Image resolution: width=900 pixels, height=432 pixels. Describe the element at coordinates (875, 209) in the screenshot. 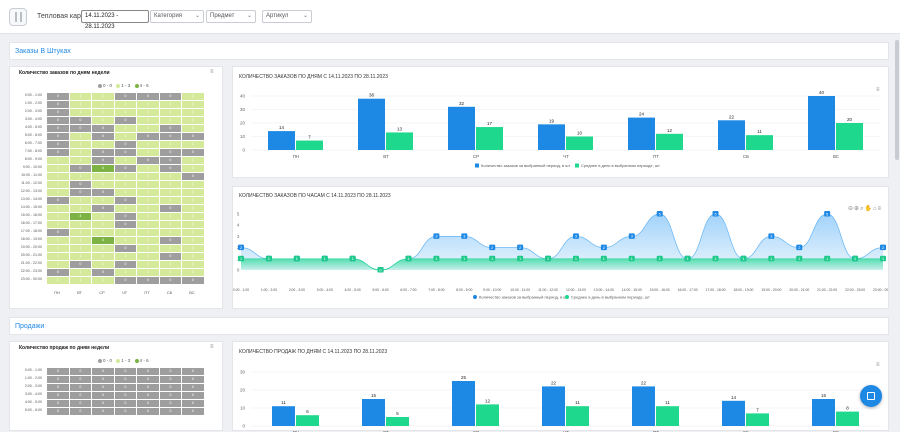

I see `home-icon: ⌂` at that location.